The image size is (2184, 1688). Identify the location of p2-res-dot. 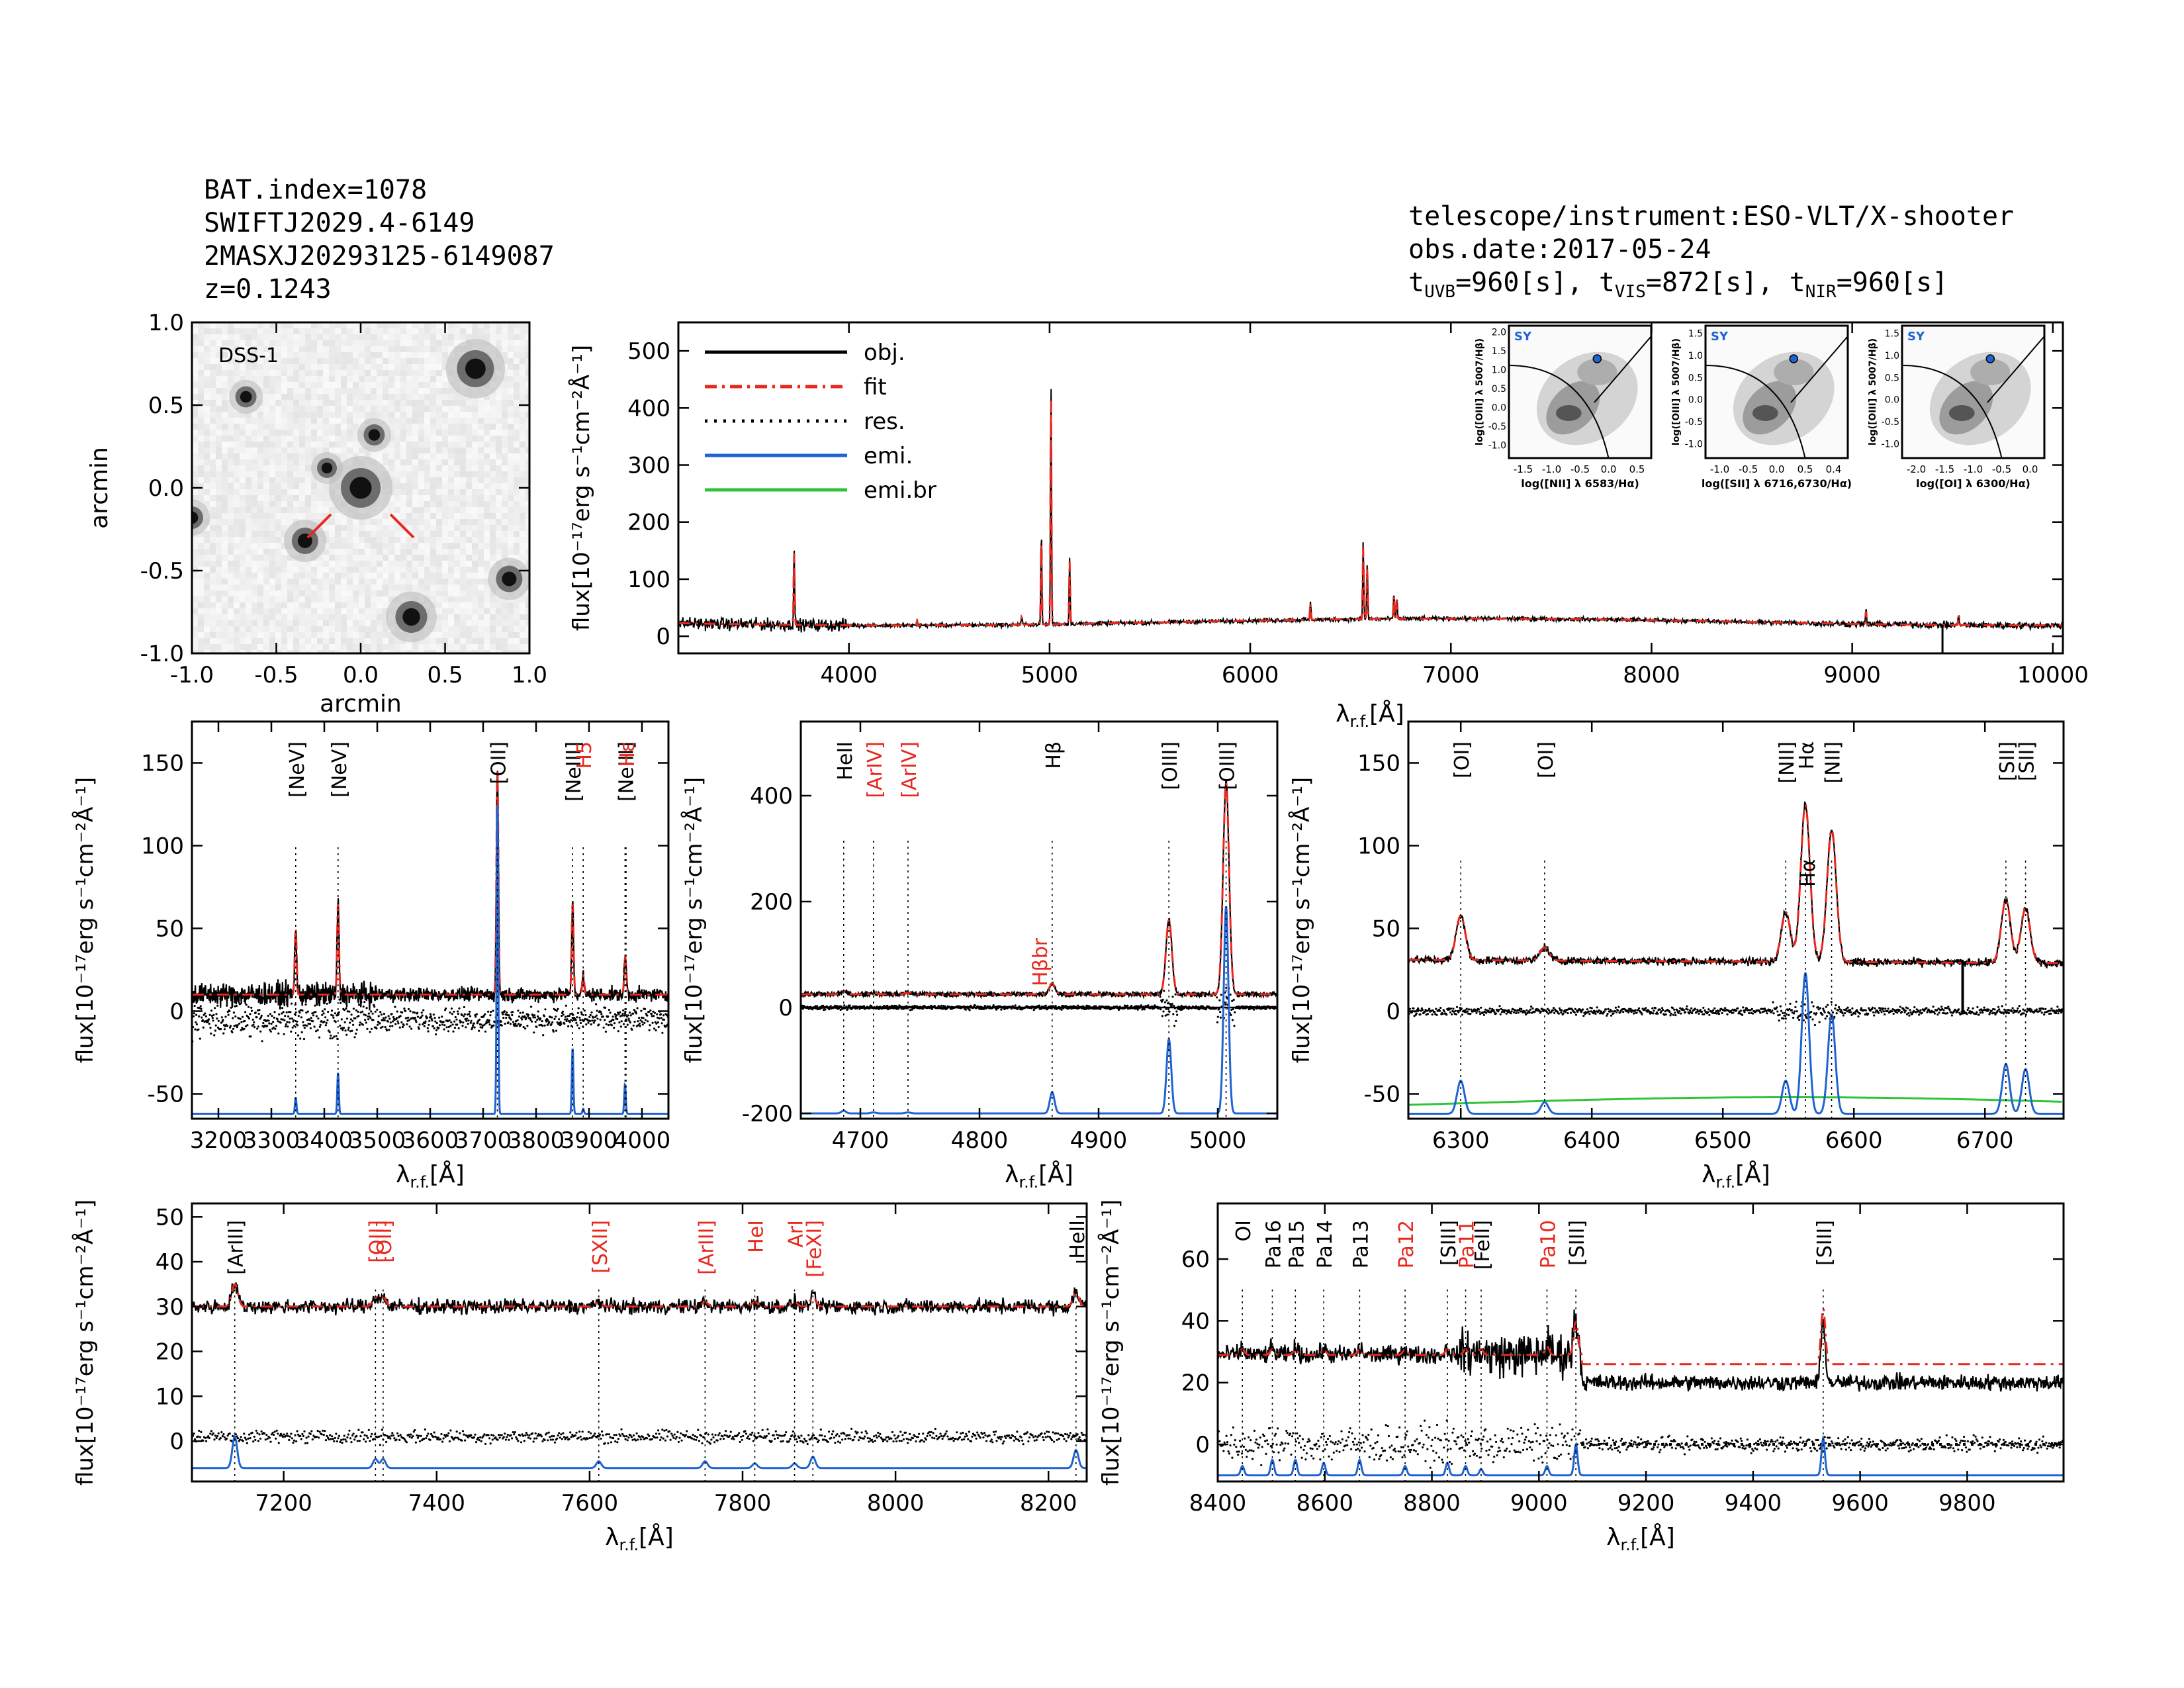
(836, 1006).